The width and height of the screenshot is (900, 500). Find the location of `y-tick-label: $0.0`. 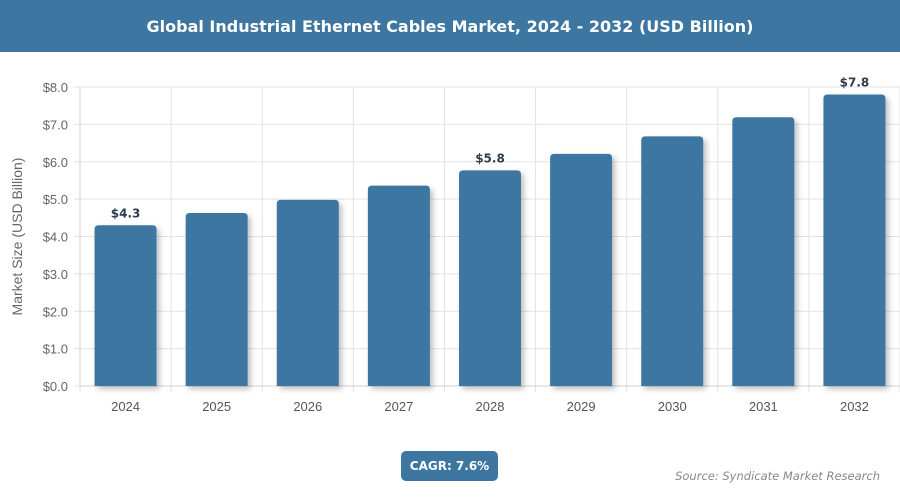

y-tick-label: $0.0 is located at coordinates (55, 386).